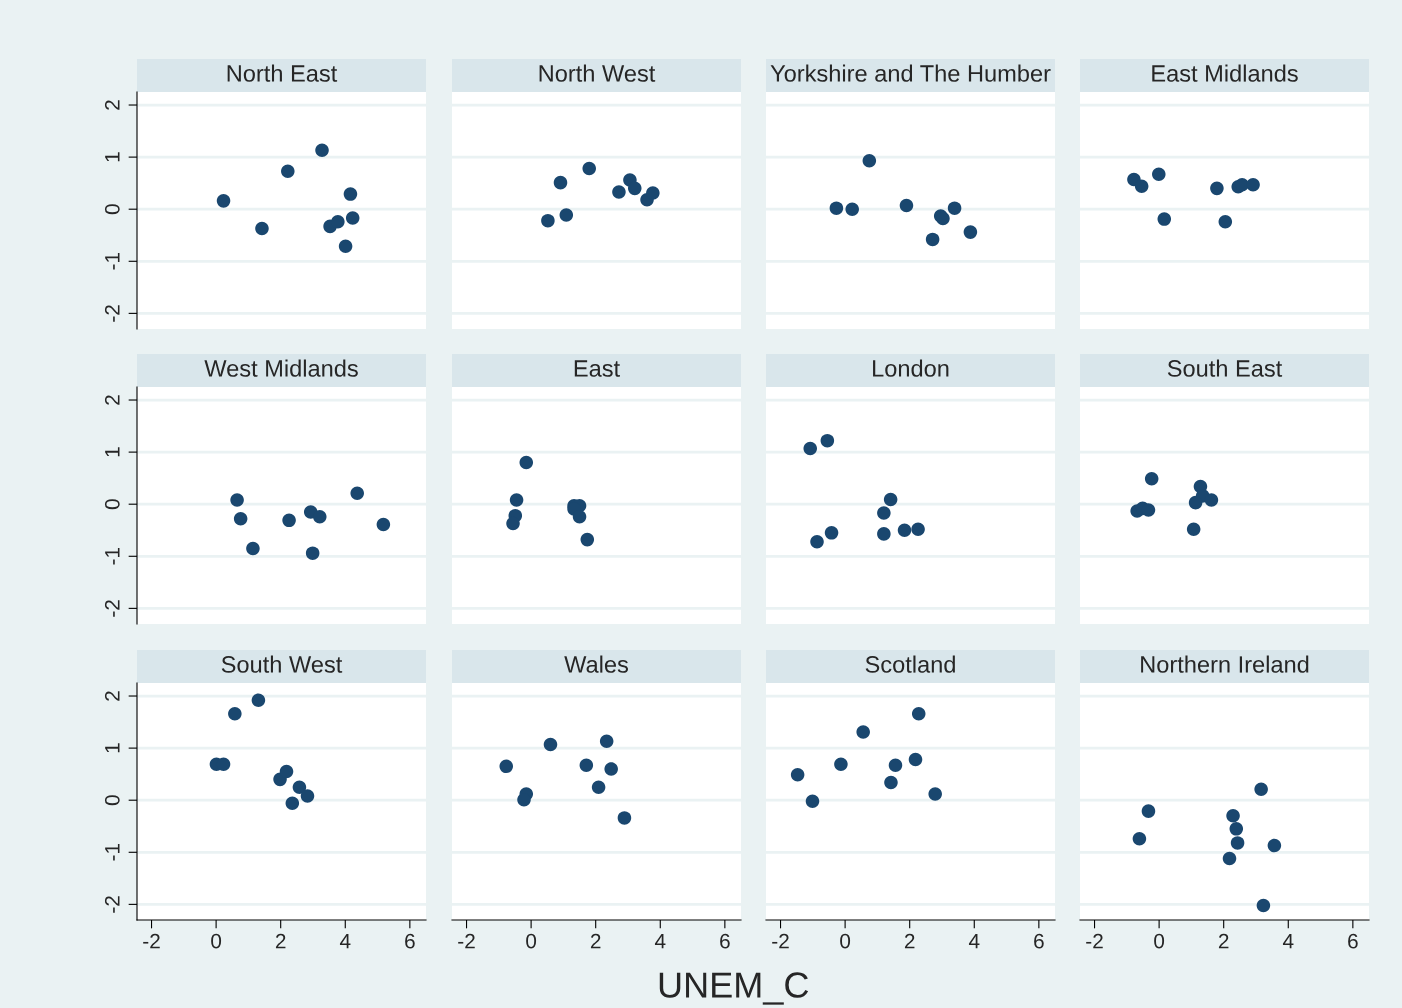 The width and height of the screenshot is (1402, 1008). What do you see at coordinates (112, 105) in the screenshot?
I see `y-tick-label: 2` at bounding box center [112, 105].